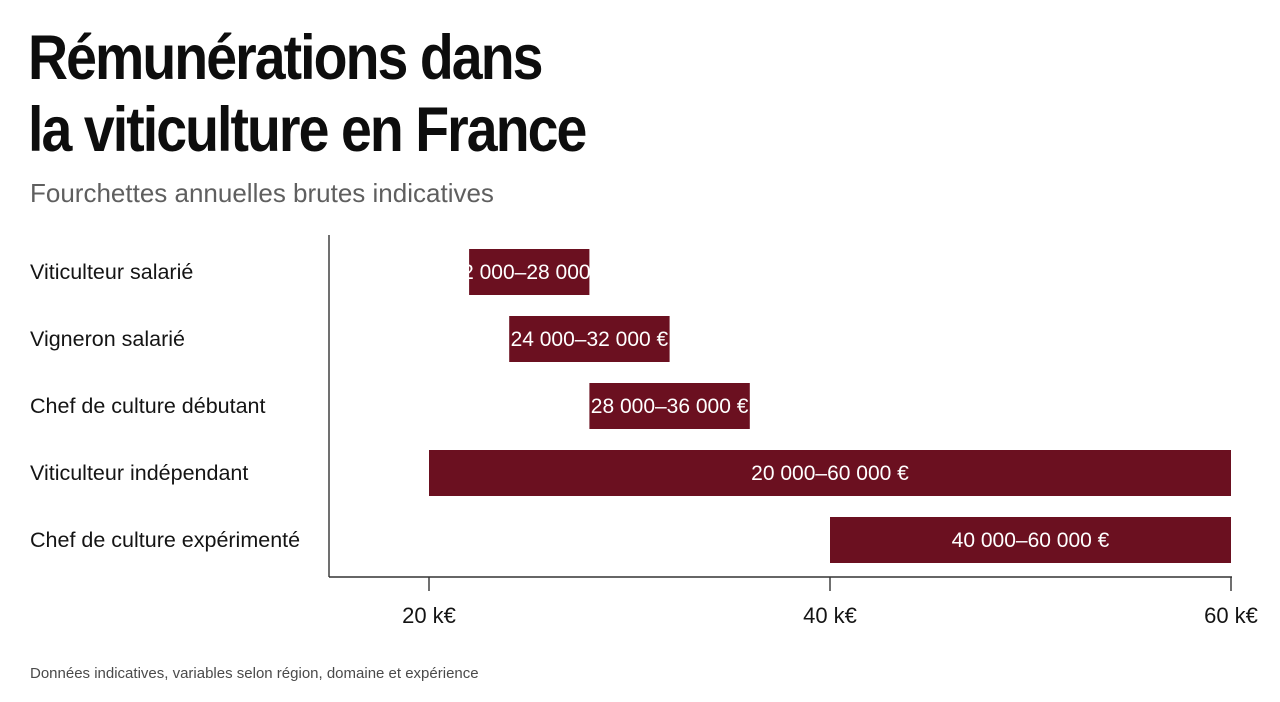 The width and height of the screenshot is (1280, 702). I want to click on bar-value-label: 40 000–60 000 €, so click(1031, 540).